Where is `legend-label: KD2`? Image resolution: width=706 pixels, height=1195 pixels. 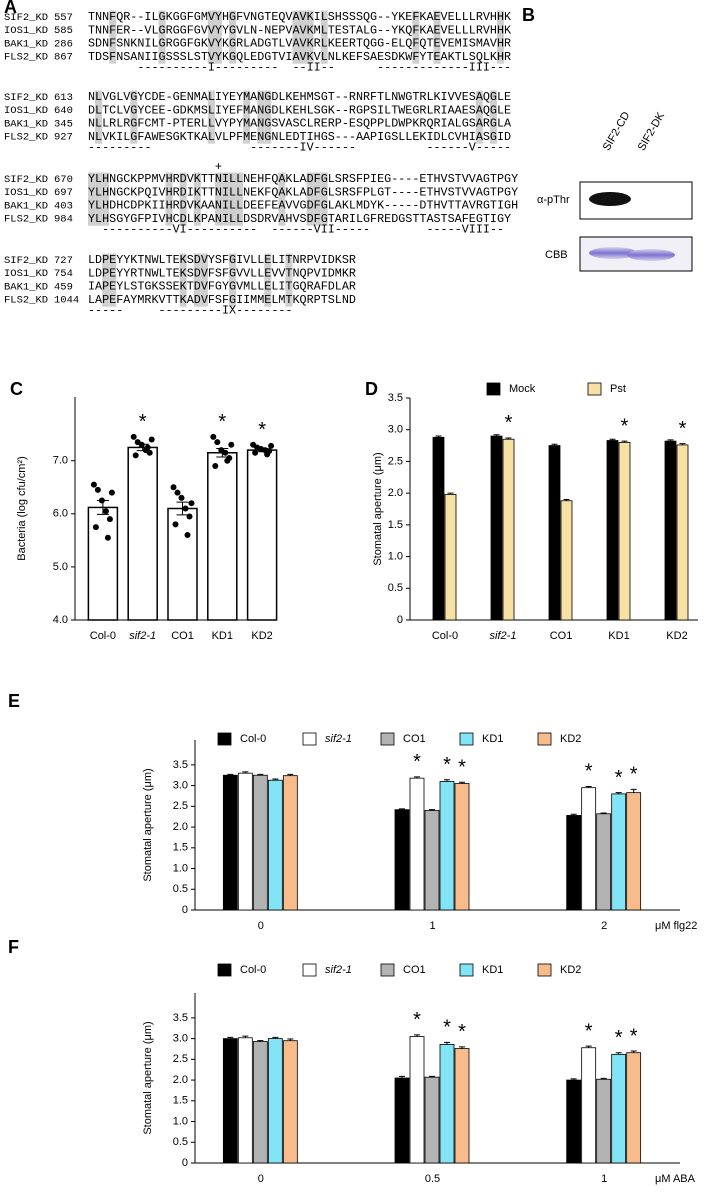
legend-label: KD2 is located at coordinates (570, 739).